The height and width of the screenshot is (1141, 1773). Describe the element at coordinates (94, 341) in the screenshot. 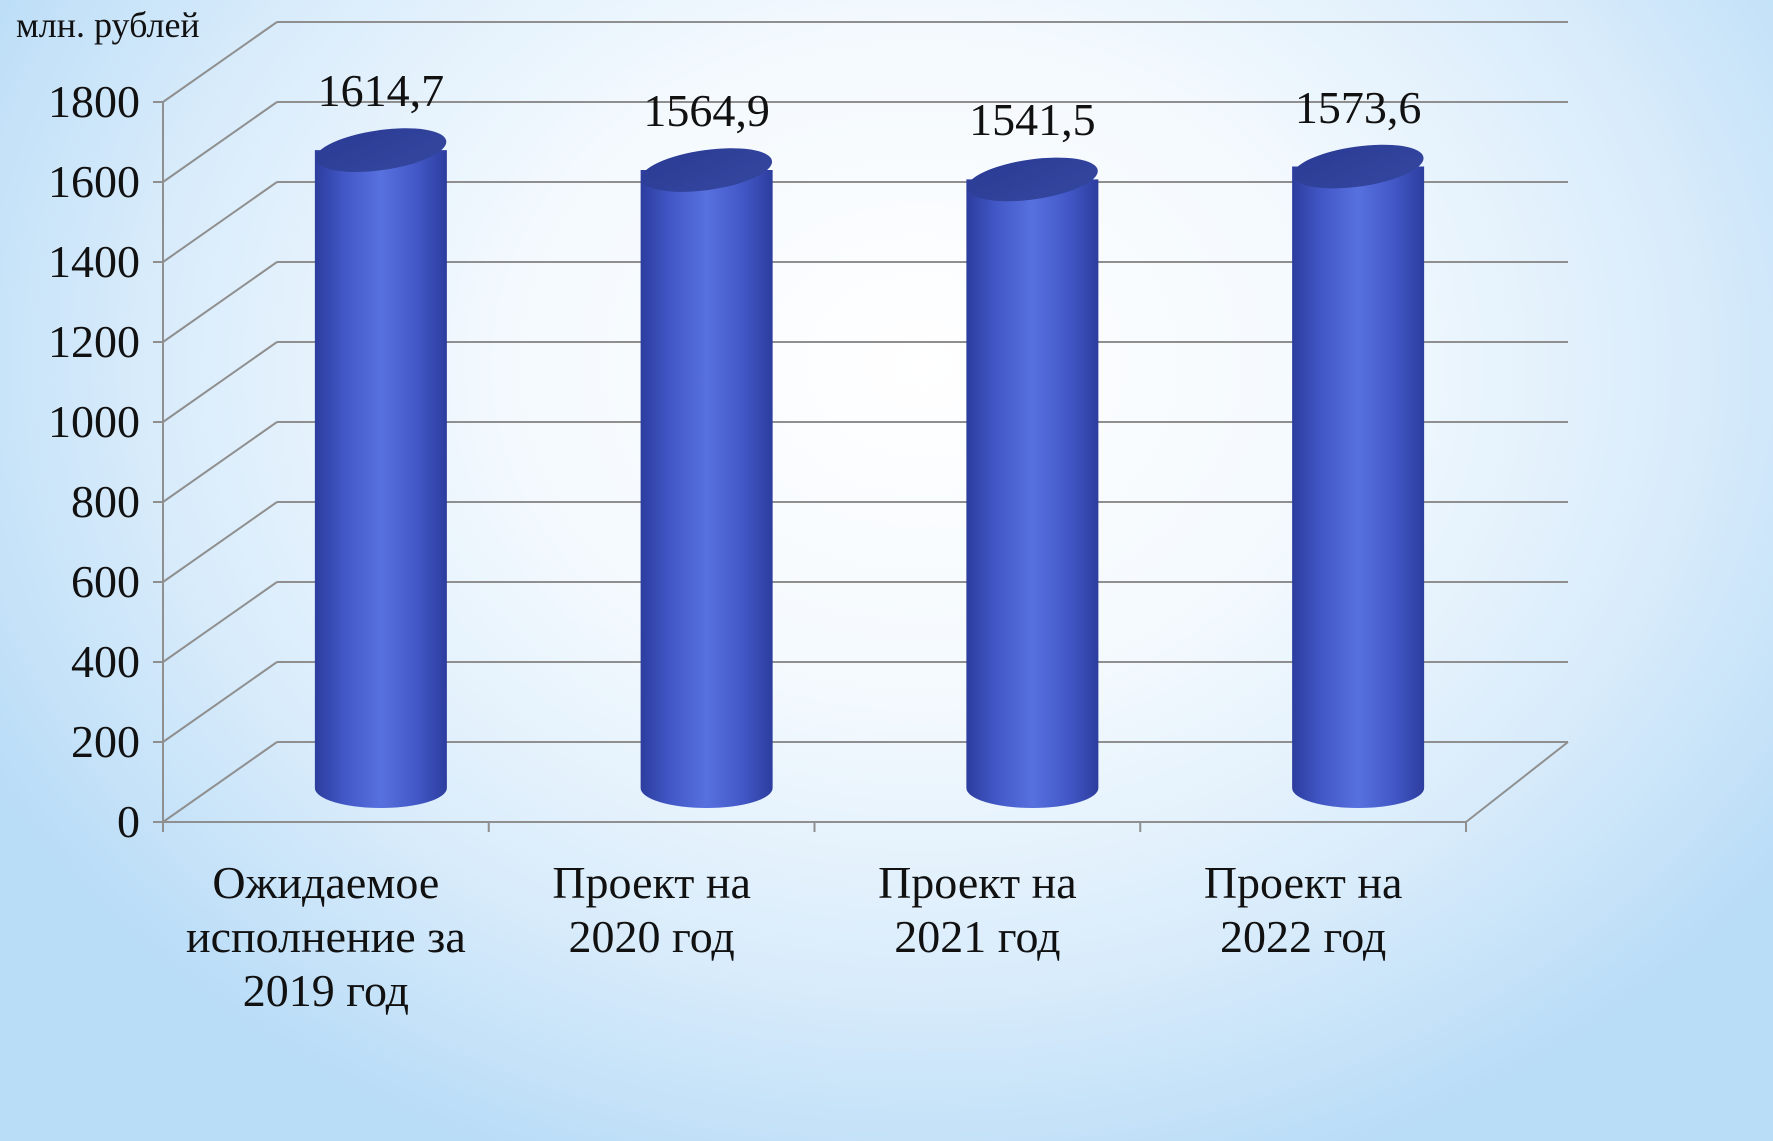

I see `y-tick-label: 1200` at that location.